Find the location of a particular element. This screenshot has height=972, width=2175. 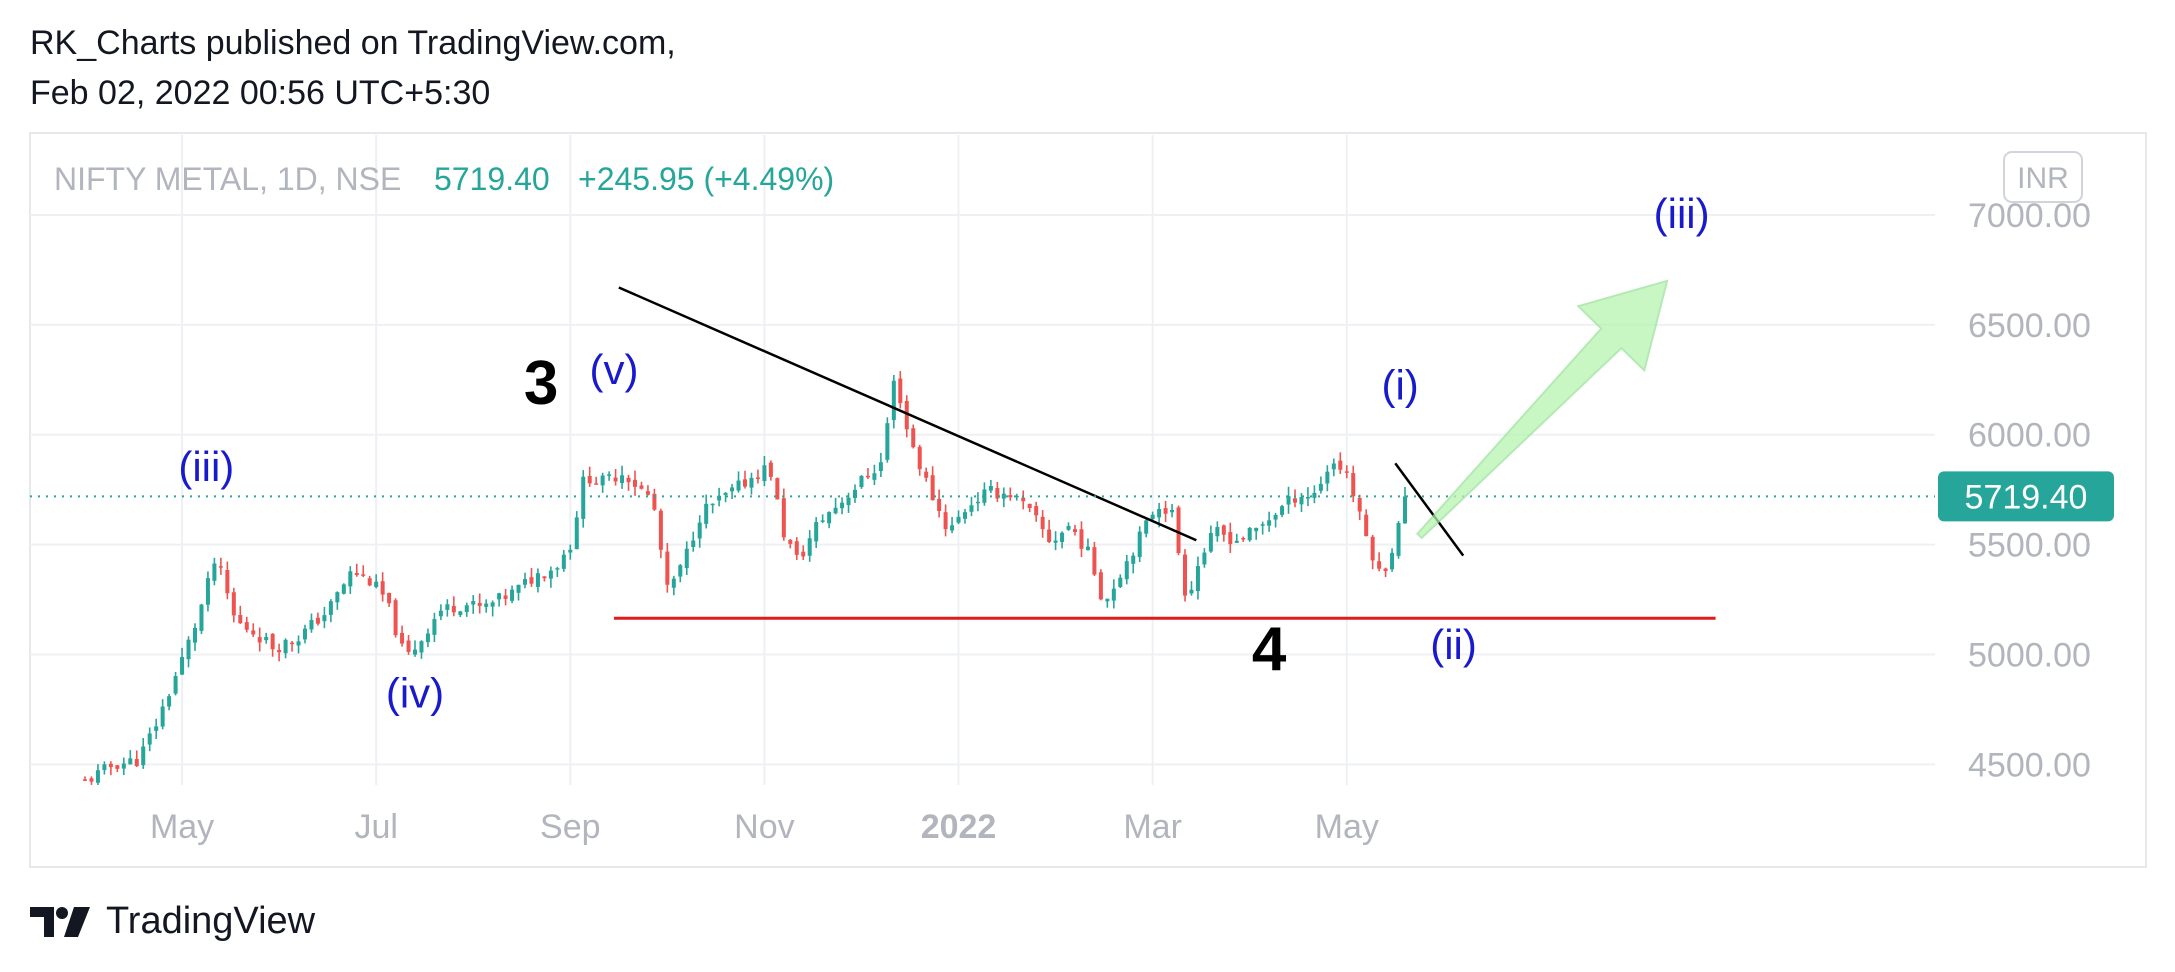

wave-label: (iv) is located at coordinates (415, 692).